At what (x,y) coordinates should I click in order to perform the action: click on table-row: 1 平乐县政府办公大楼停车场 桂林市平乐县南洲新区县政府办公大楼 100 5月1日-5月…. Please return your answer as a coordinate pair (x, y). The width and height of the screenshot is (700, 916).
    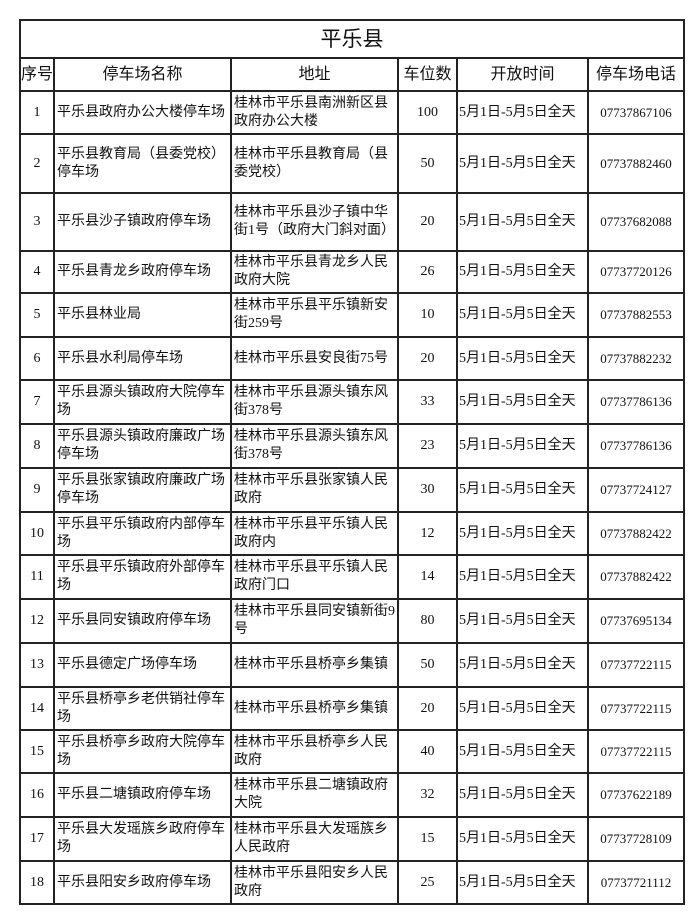
    Looking at the image, I should click on (352, 112).